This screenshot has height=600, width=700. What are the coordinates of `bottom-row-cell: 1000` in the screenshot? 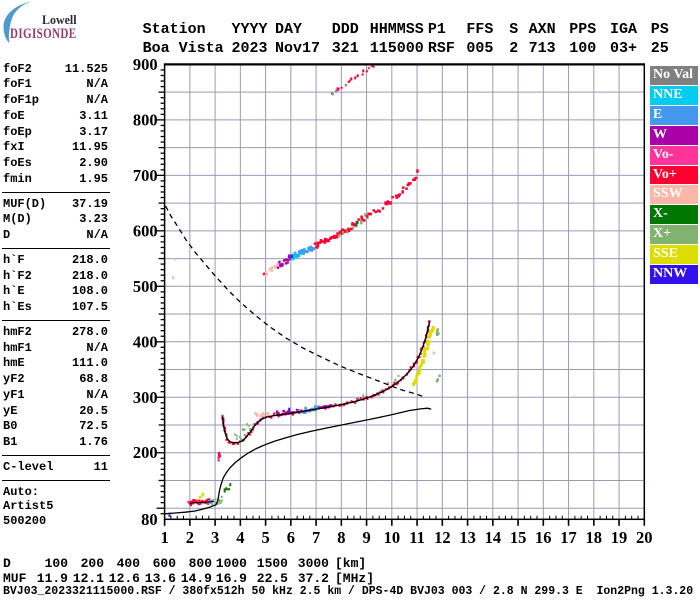 It's located at (231, 563).